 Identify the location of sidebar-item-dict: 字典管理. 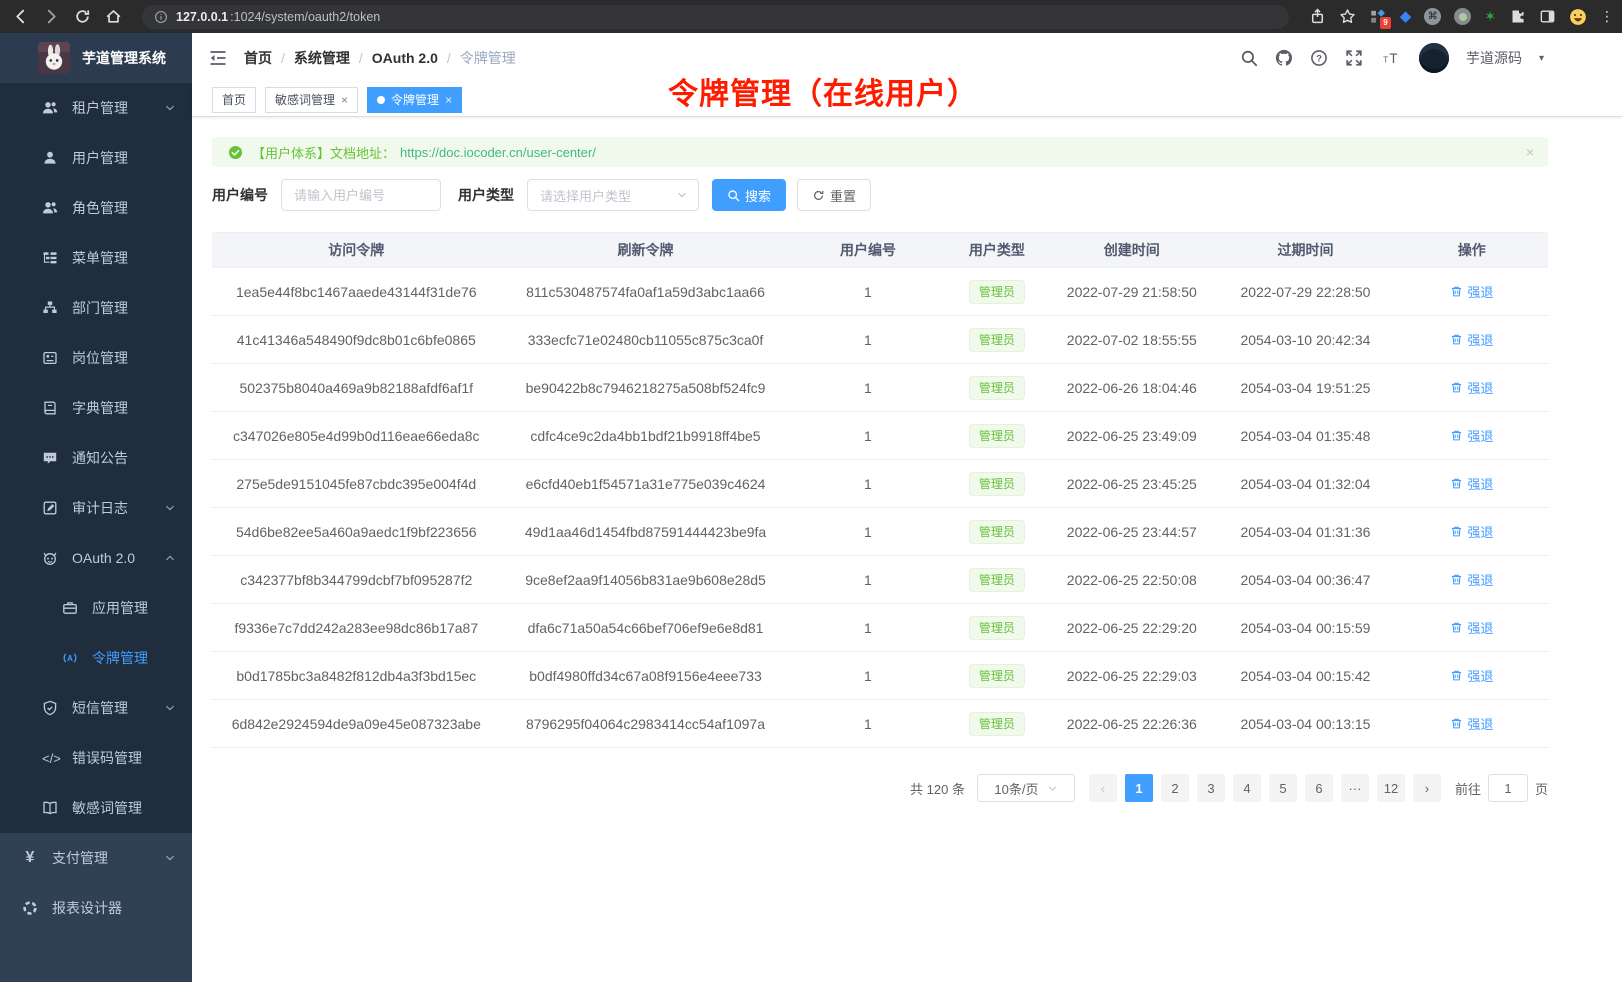
(96, 408).